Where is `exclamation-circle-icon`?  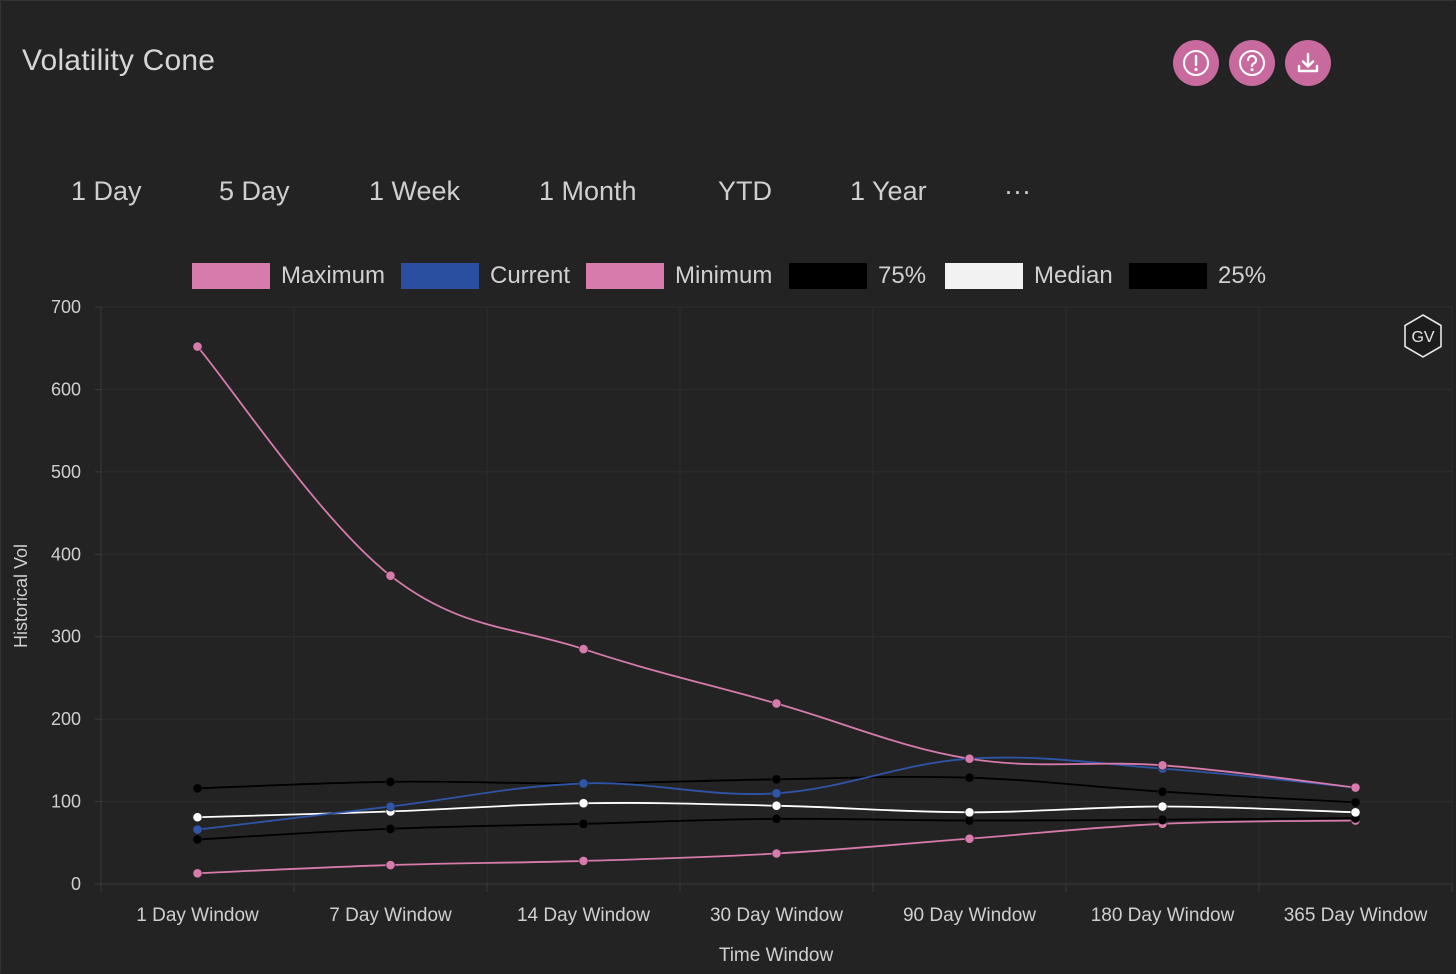
exclamation-circle-icon is located at coordinates (1196, 63).